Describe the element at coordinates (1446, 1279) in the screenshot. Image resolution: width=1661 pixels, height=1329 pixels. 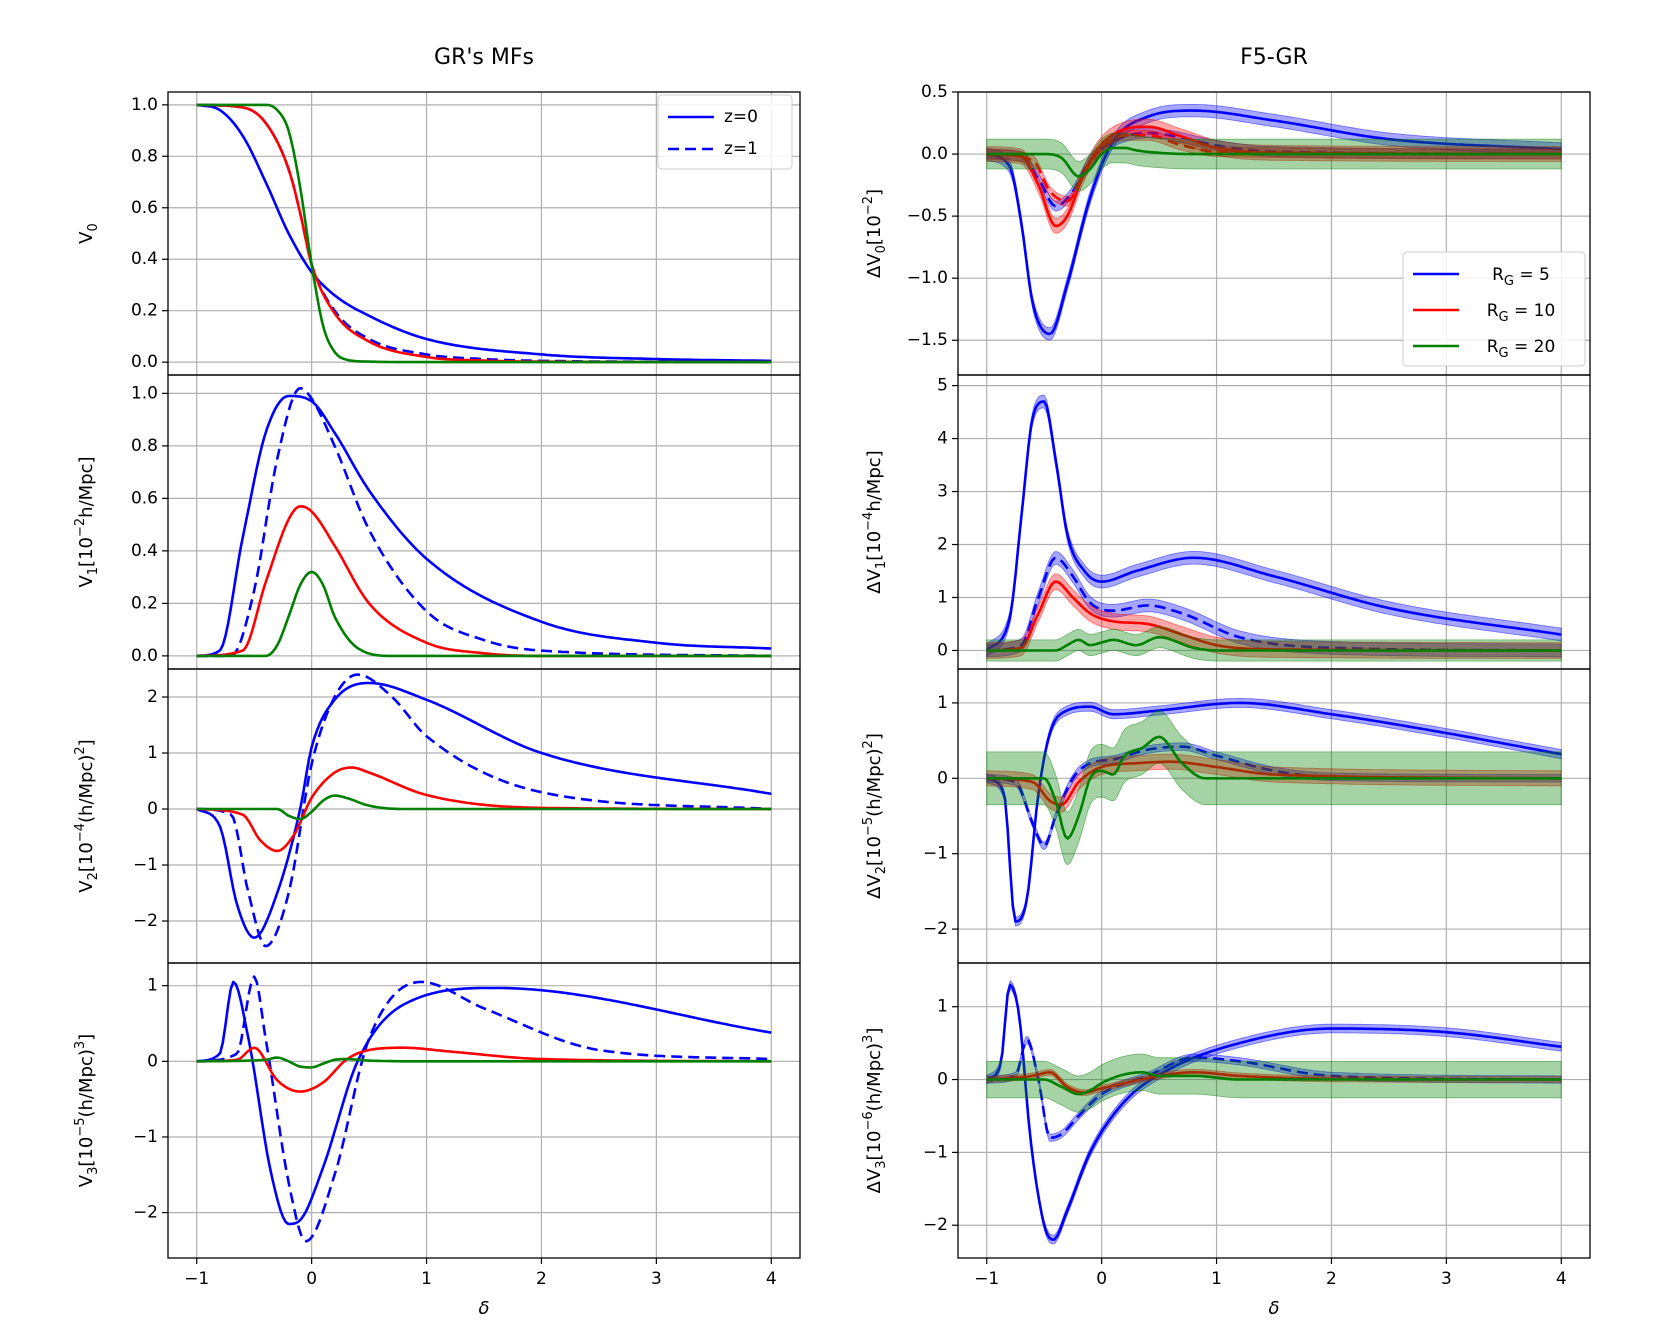
I see `right-xtick-label: 3` at that location.